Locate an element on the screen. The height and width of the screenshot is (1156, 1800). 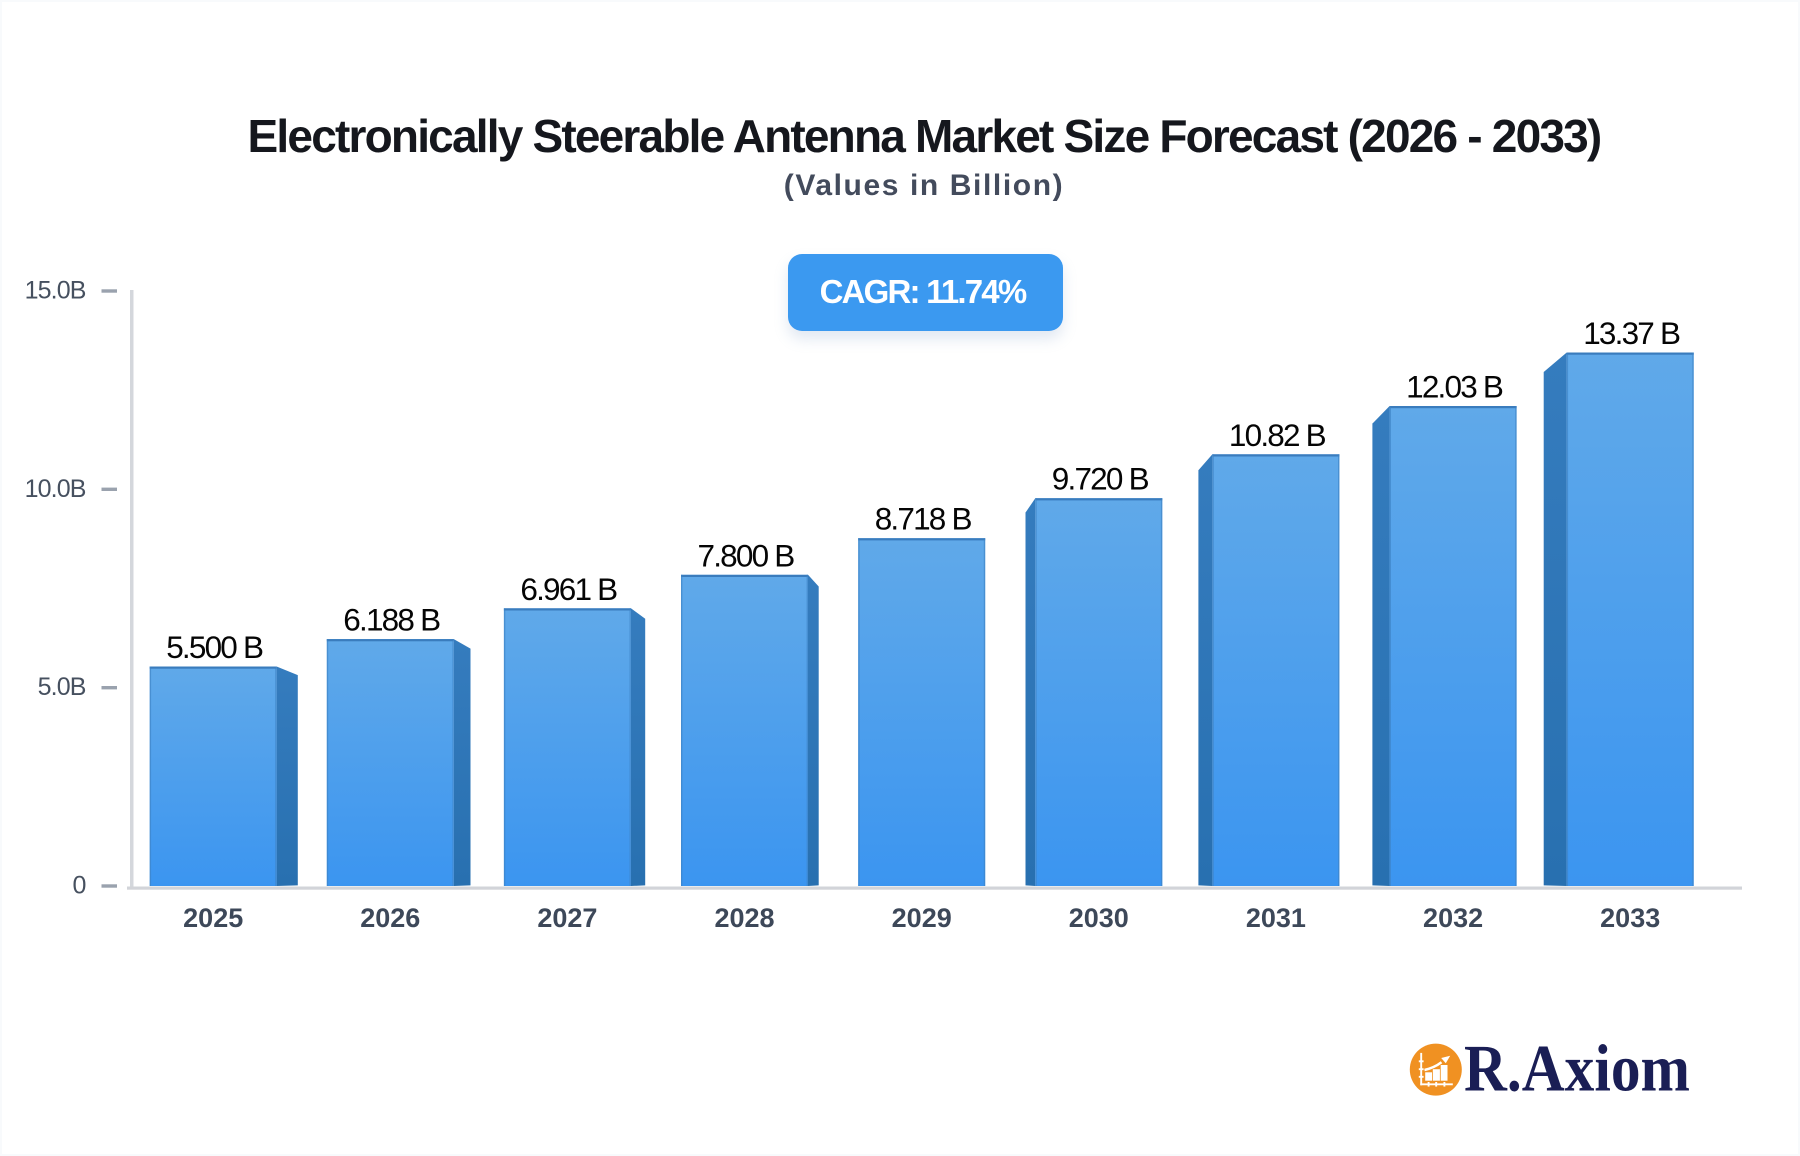
svg-text: 5.0B is located at coordinates (62, 687).